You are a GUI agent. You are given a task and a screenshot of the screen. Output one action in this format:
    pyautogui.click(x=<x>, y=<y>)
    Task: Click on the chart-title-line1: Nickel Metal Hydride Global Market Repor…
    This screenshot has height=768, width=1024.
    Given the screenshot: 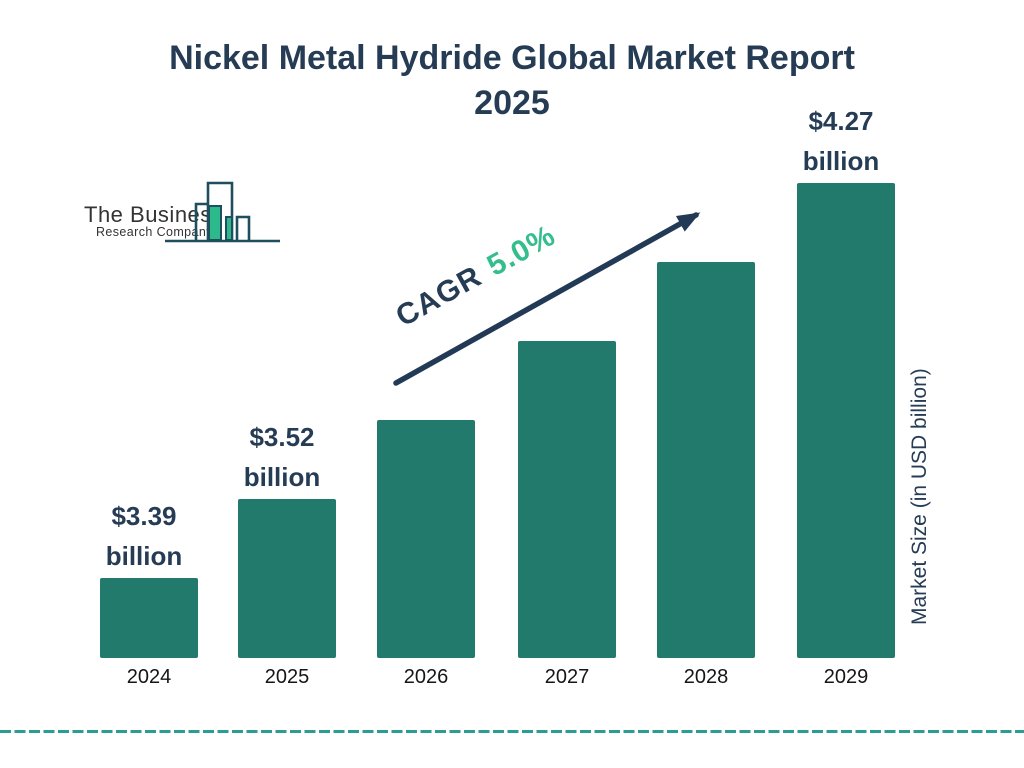 What is the action you would take?
    pyautogui.click(x=512, y=58)
    